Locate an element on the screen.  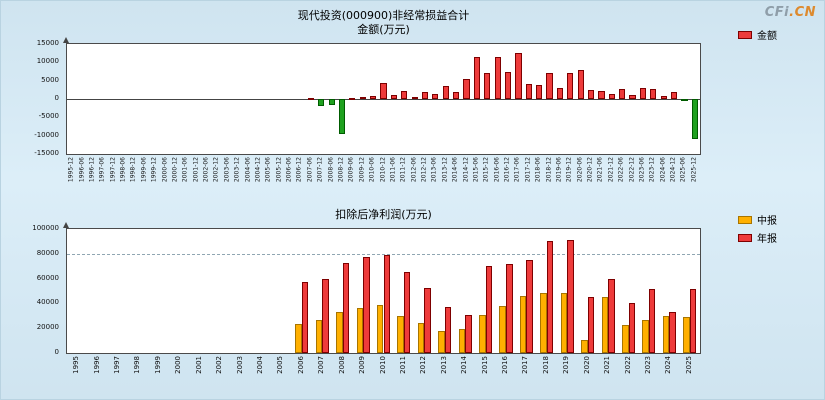
x-axis-label: 2006 is located at coordinates (300, 365).